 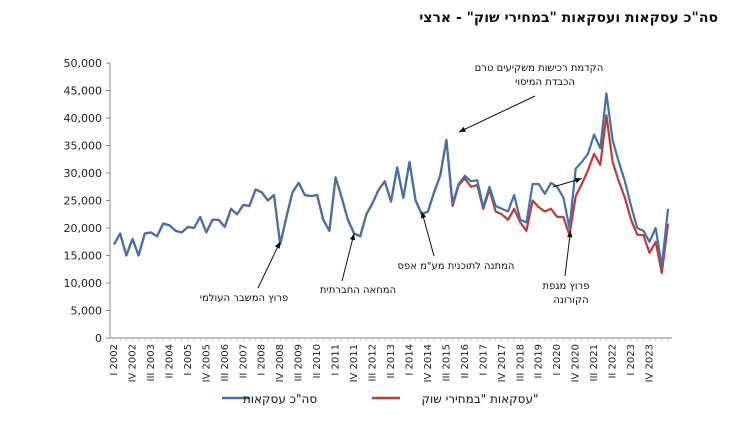 What do you see at coordinates (570, 300) in the screenshot?
I see `annotation-corona-line2: הקורונה` at bounding box center [570, 300].